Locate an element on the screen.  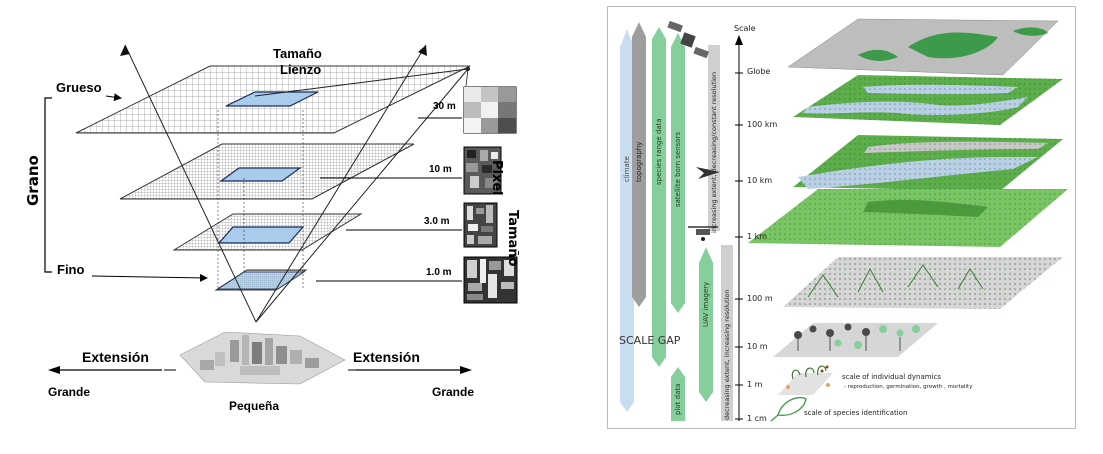
pixel-30m-image is located at coordinates (490, 110).